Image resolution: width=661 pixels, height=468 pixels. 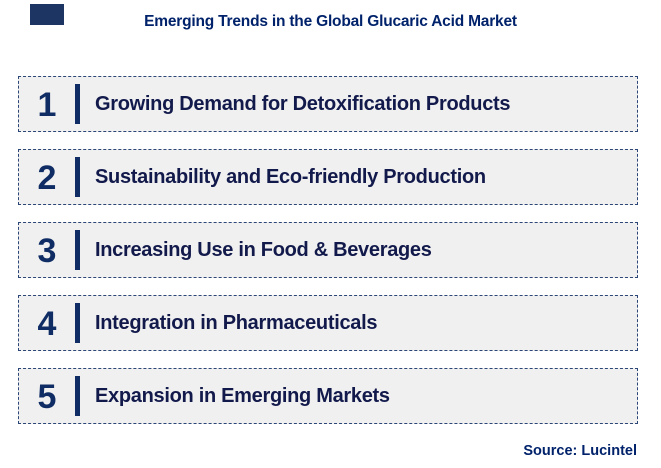 What do you see at coordinates (47, 14) in the screenshot?
I see `corner-brand-mark` at bounding box center [47, 14].